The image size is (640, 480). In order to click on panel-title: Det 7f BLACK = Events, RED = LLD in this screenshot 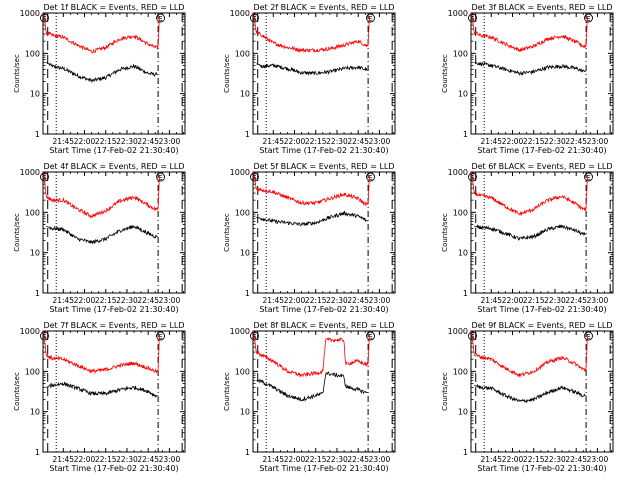, I will do `click(113, 325)`.